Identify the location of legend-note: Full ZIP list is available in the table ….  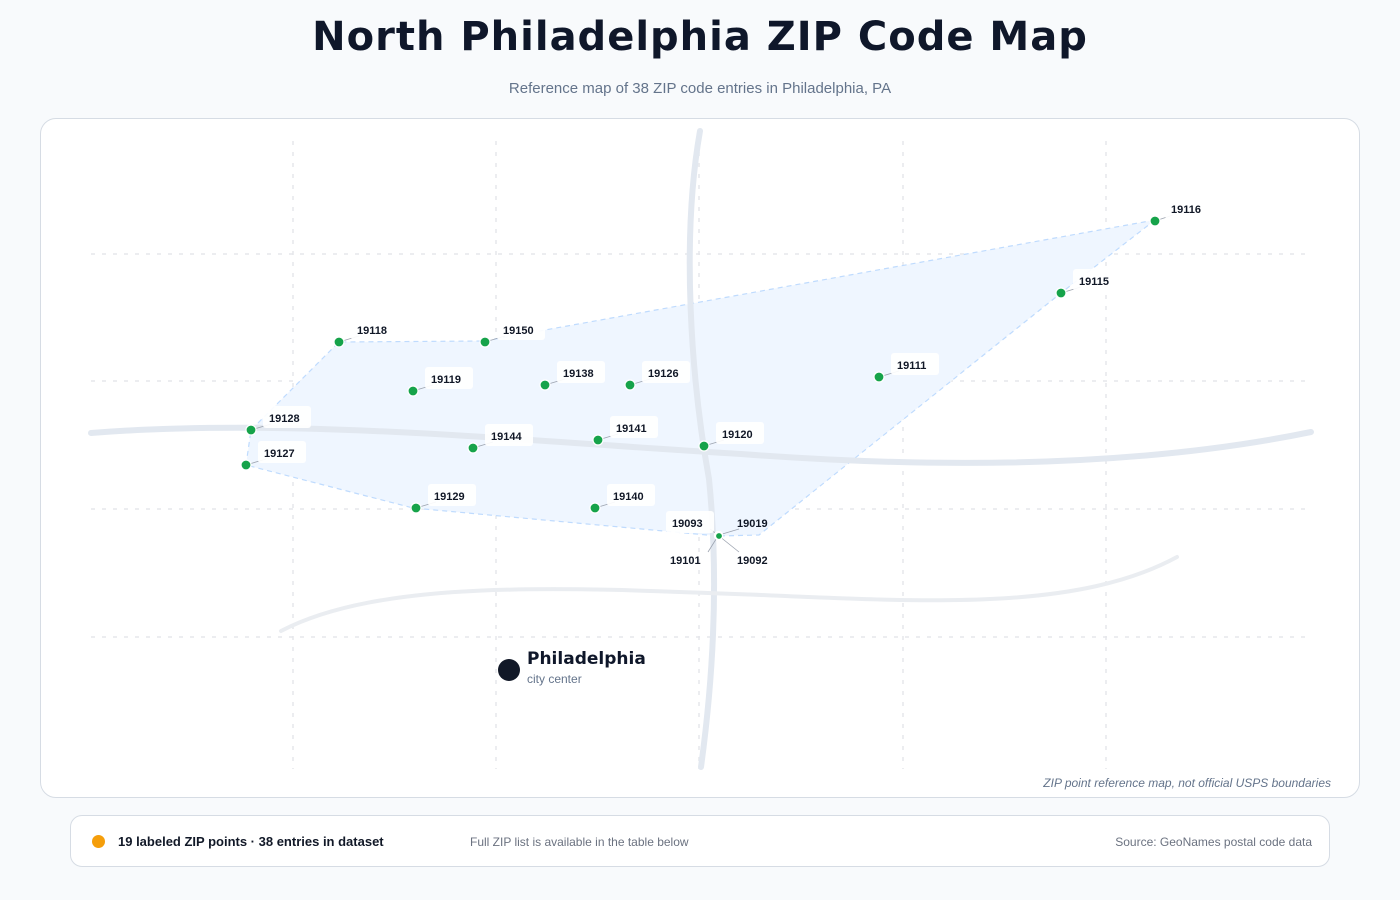
(579, 842).